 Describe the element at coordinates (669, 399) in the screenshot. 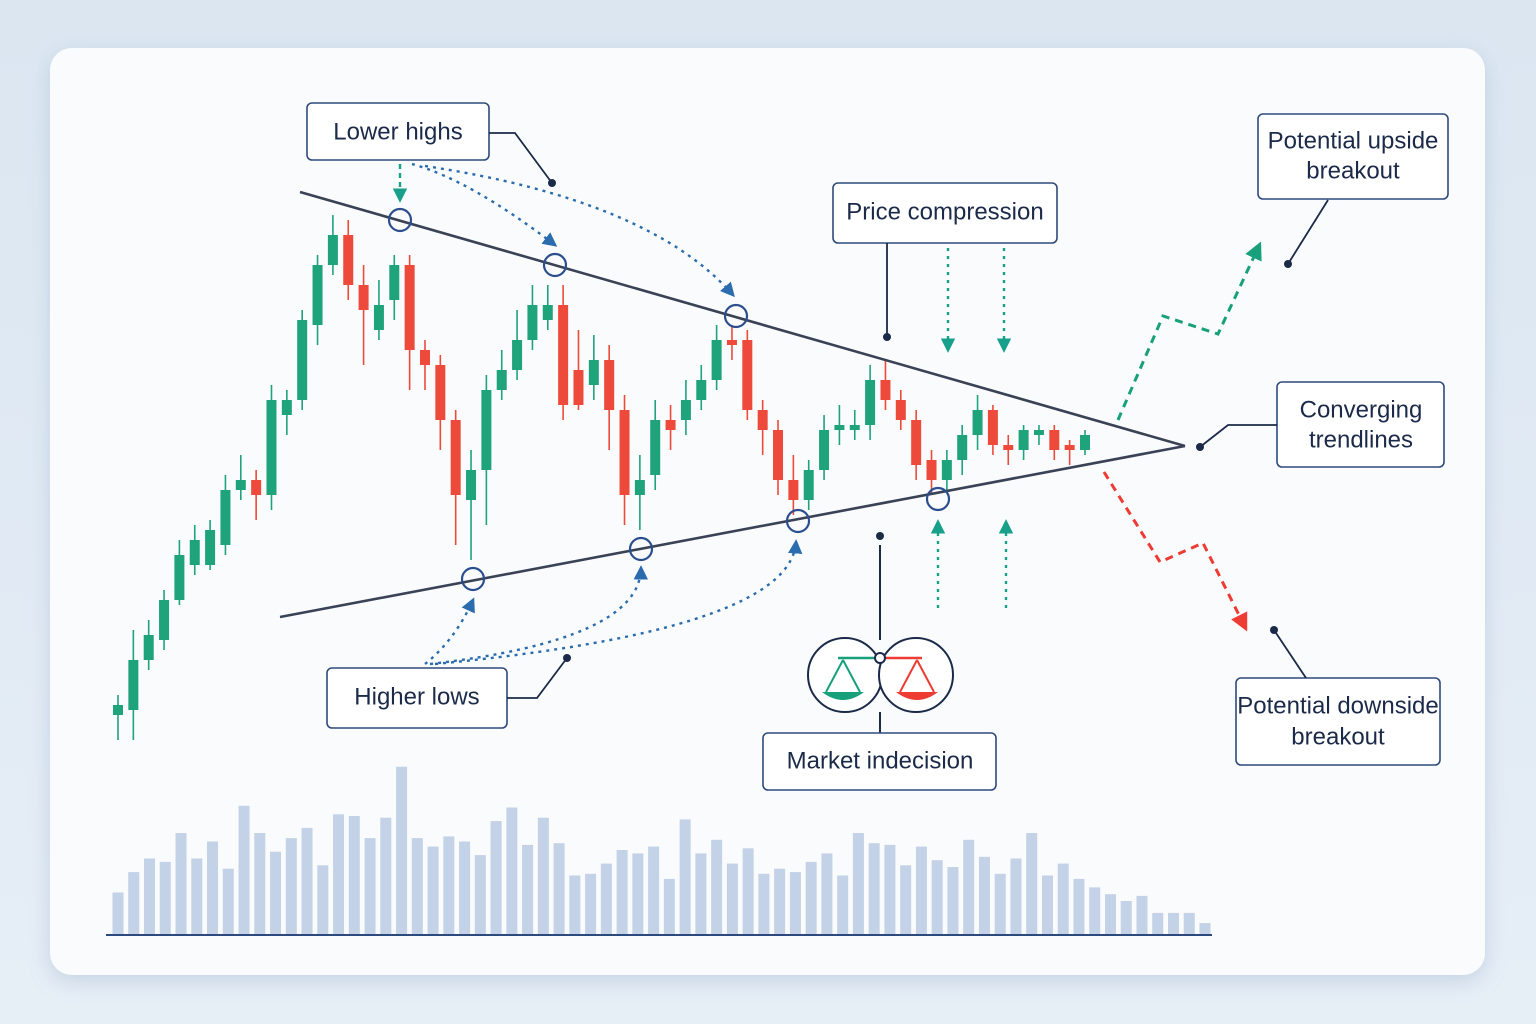

I see `touch-points` at that location.